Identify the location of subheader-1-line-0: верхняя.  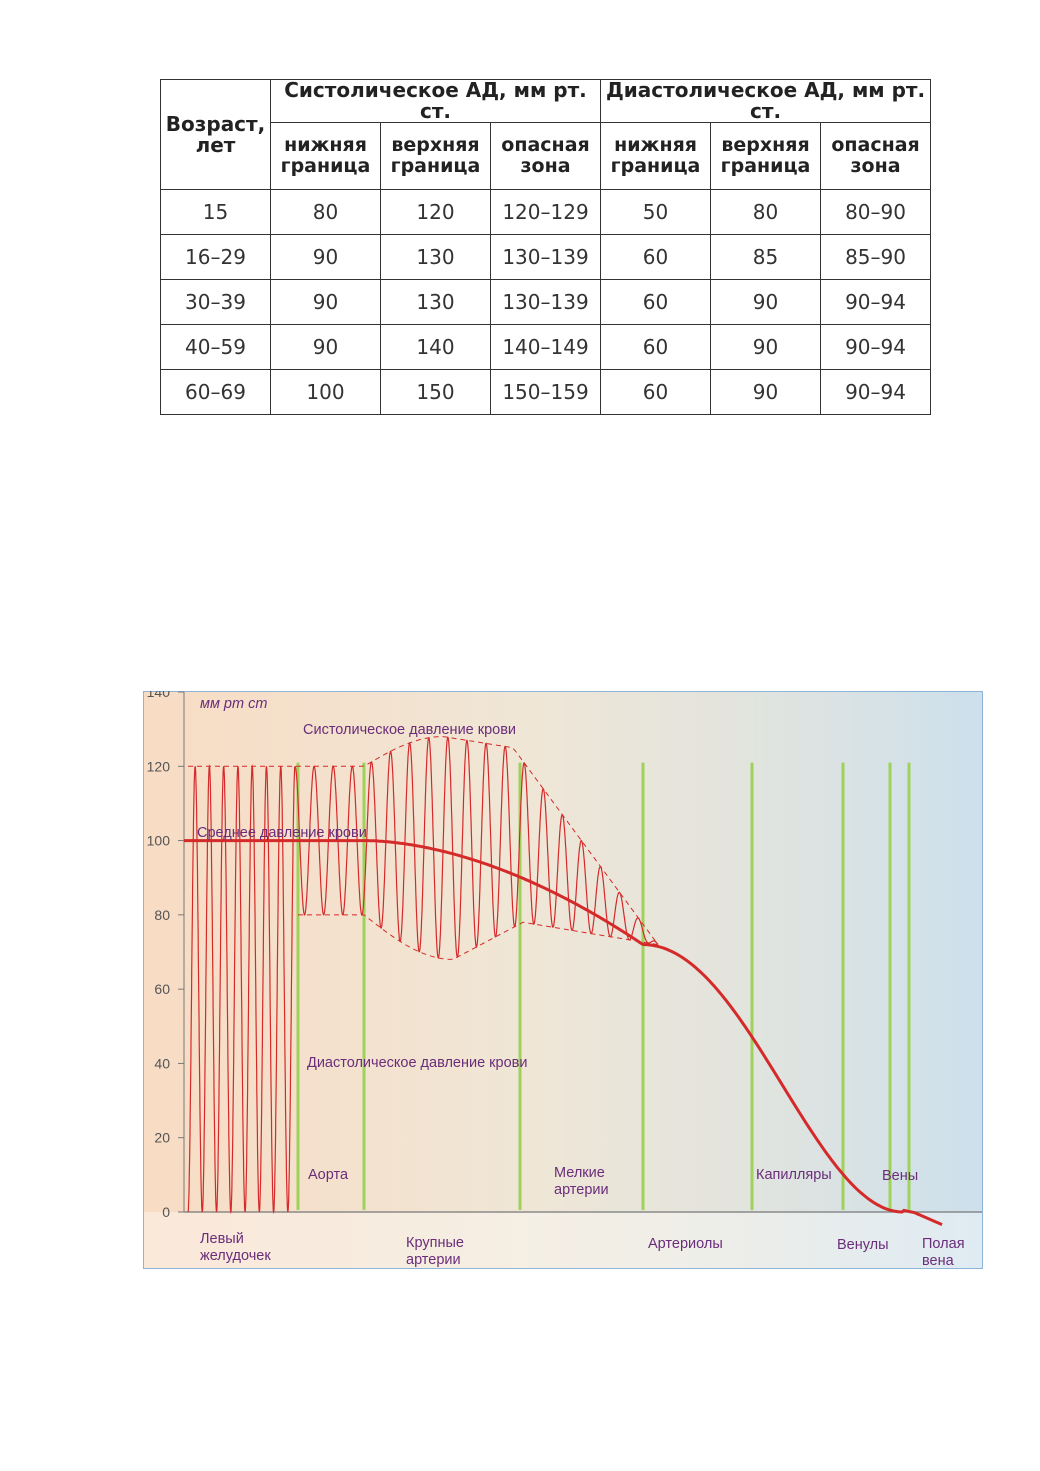
(435, 145).